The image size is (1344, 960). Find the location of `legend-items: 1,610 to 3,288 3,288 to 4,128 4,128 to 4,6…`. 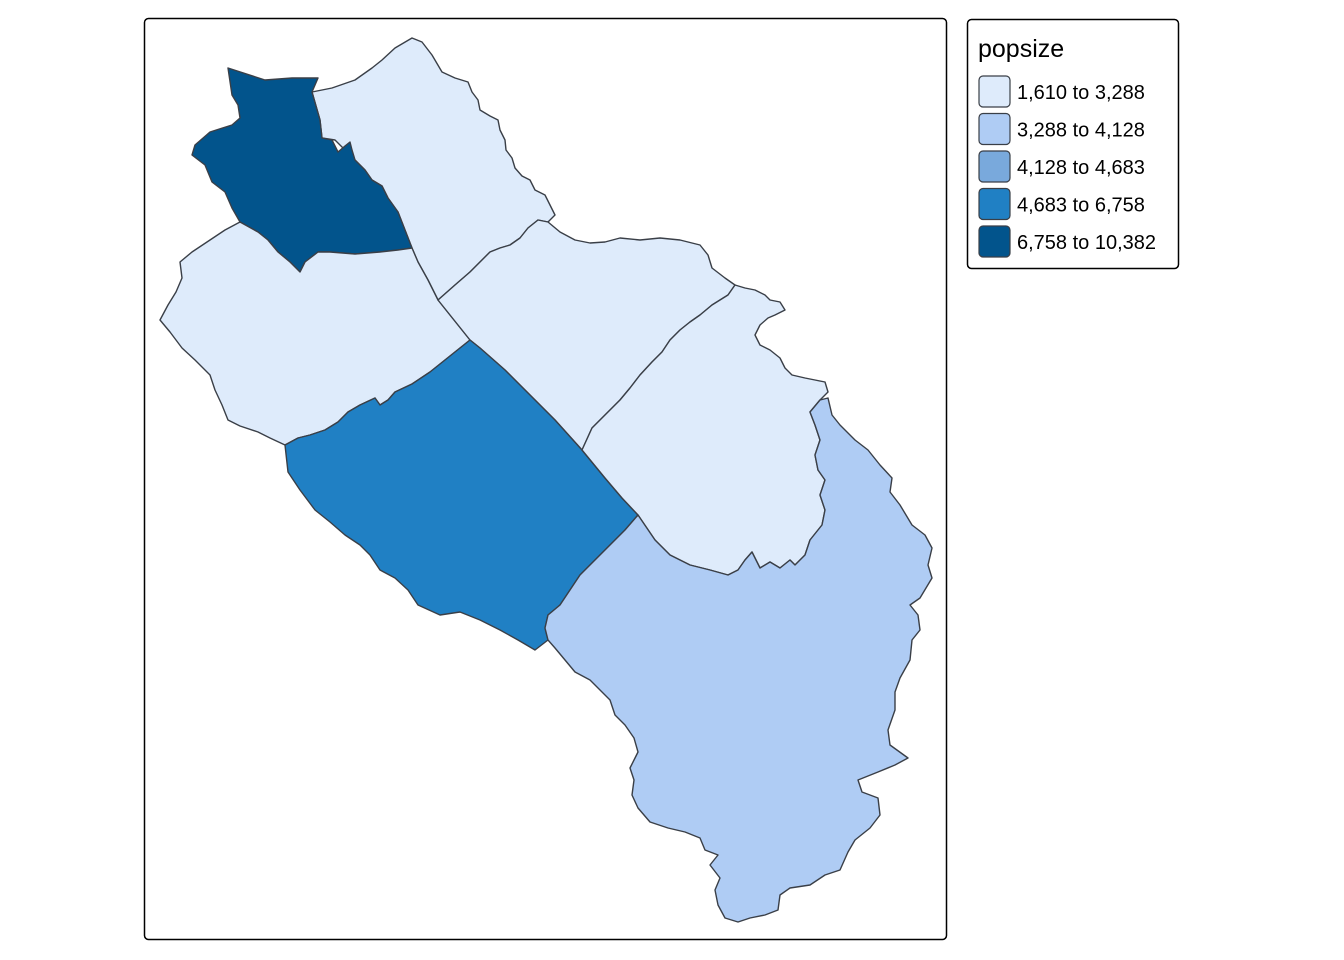

legend-items: 1,610 to 3,288 3,288 to 4,128 4,128 to 4,6… is located at coordinates (1067, 166).